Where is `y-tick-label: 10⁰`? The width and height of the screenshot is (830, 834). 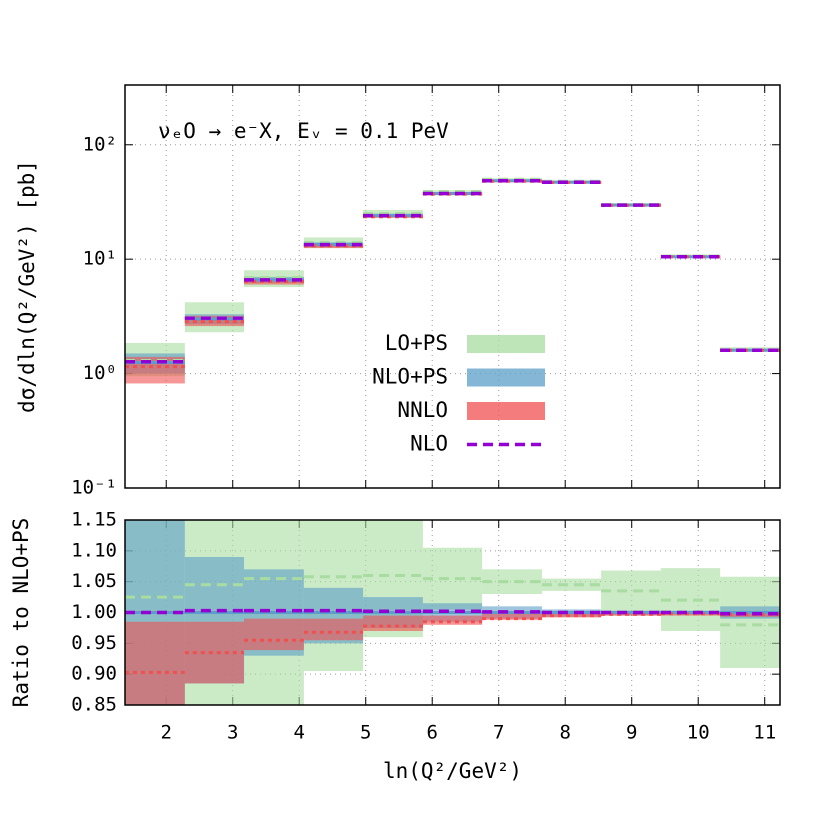
y-tick-label: 10⁰ is located at coordinates (100, 373).